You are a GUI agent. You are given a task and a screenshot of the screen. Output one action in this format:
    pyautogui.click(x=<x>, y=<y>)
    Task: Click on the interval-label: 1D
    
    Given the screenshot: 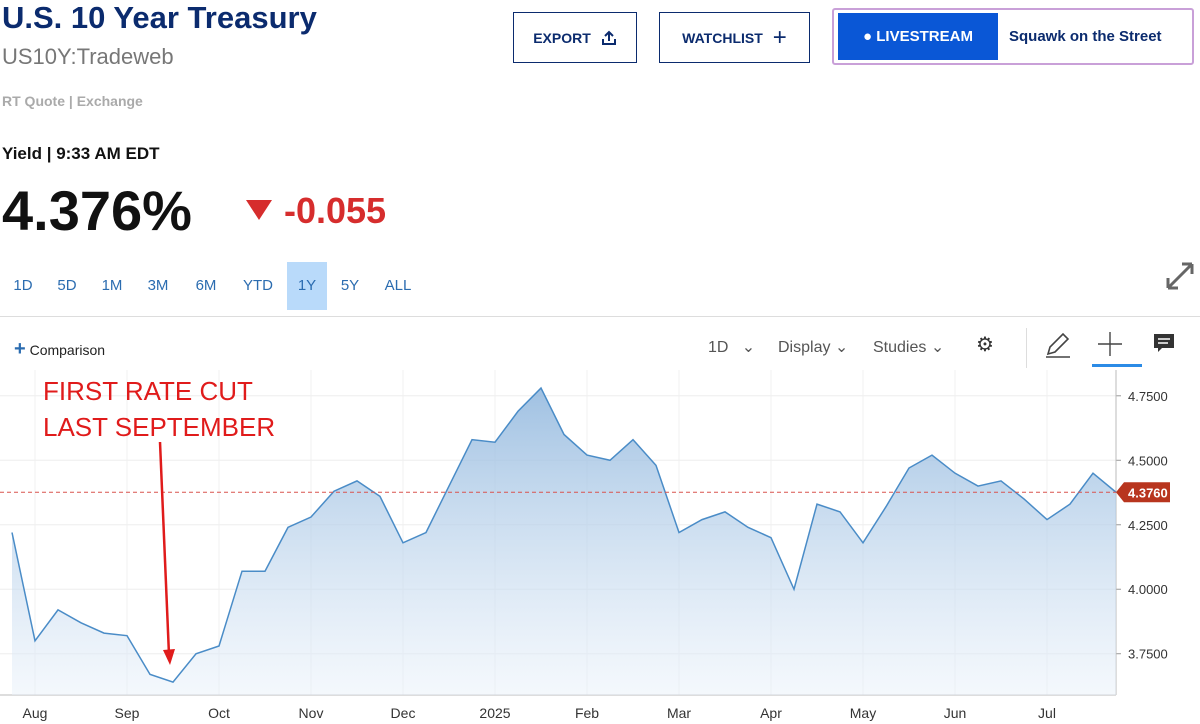 What is the action you would take?
    pyautogui.click(x=718, y=347)
    